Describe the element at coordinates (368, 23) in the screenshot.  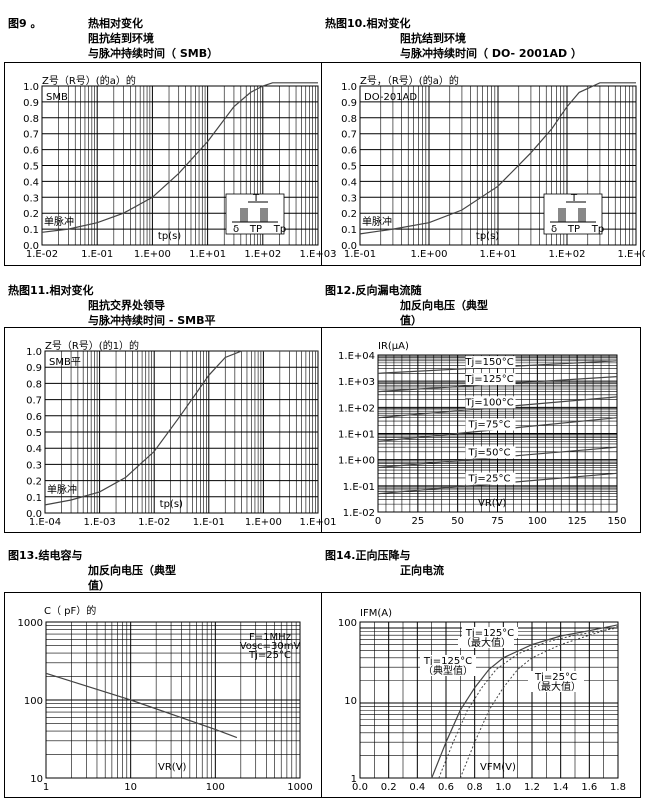
I see `fig10-caption: 热图10.相对变化` at that location.